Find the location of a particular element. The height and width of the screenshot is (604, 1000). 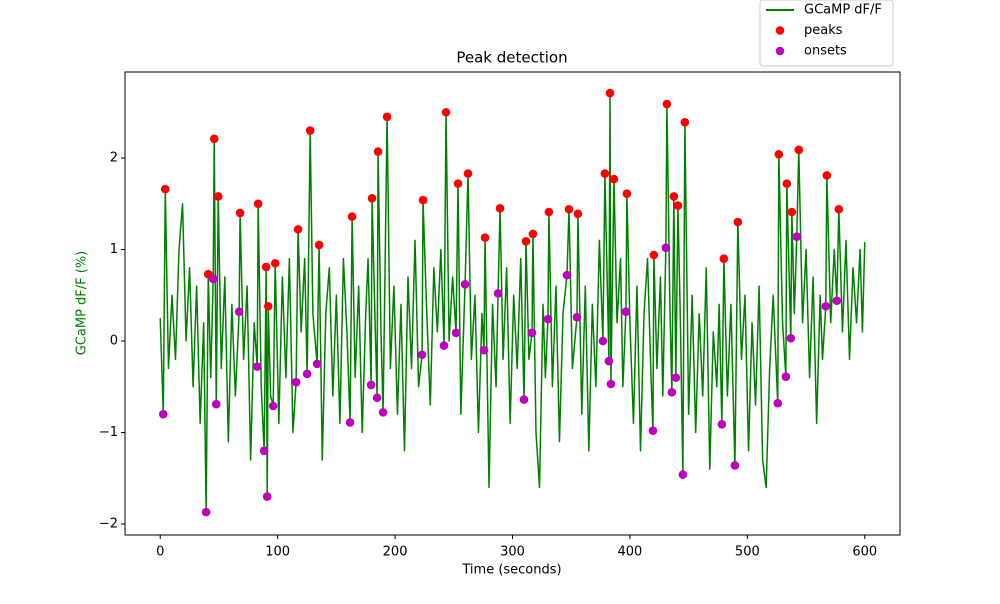

x-tick-label: 500 is located at coordinates (747, 552).